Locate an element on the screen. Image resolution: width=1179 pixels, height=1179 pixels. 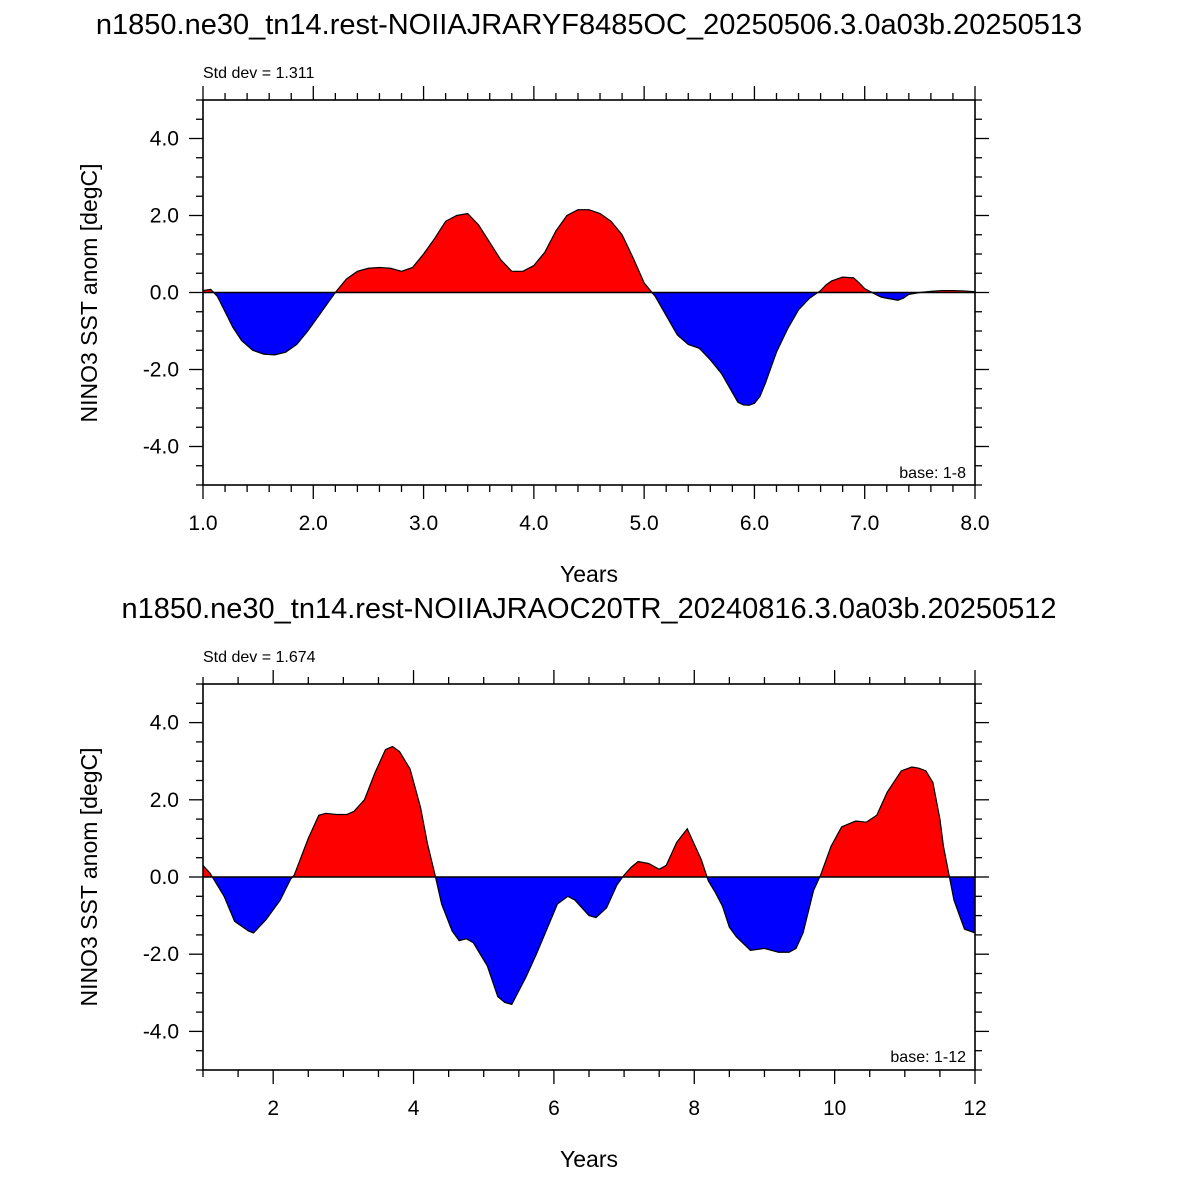
x-tick-label: 12 is located at coordinates (974, 1108).